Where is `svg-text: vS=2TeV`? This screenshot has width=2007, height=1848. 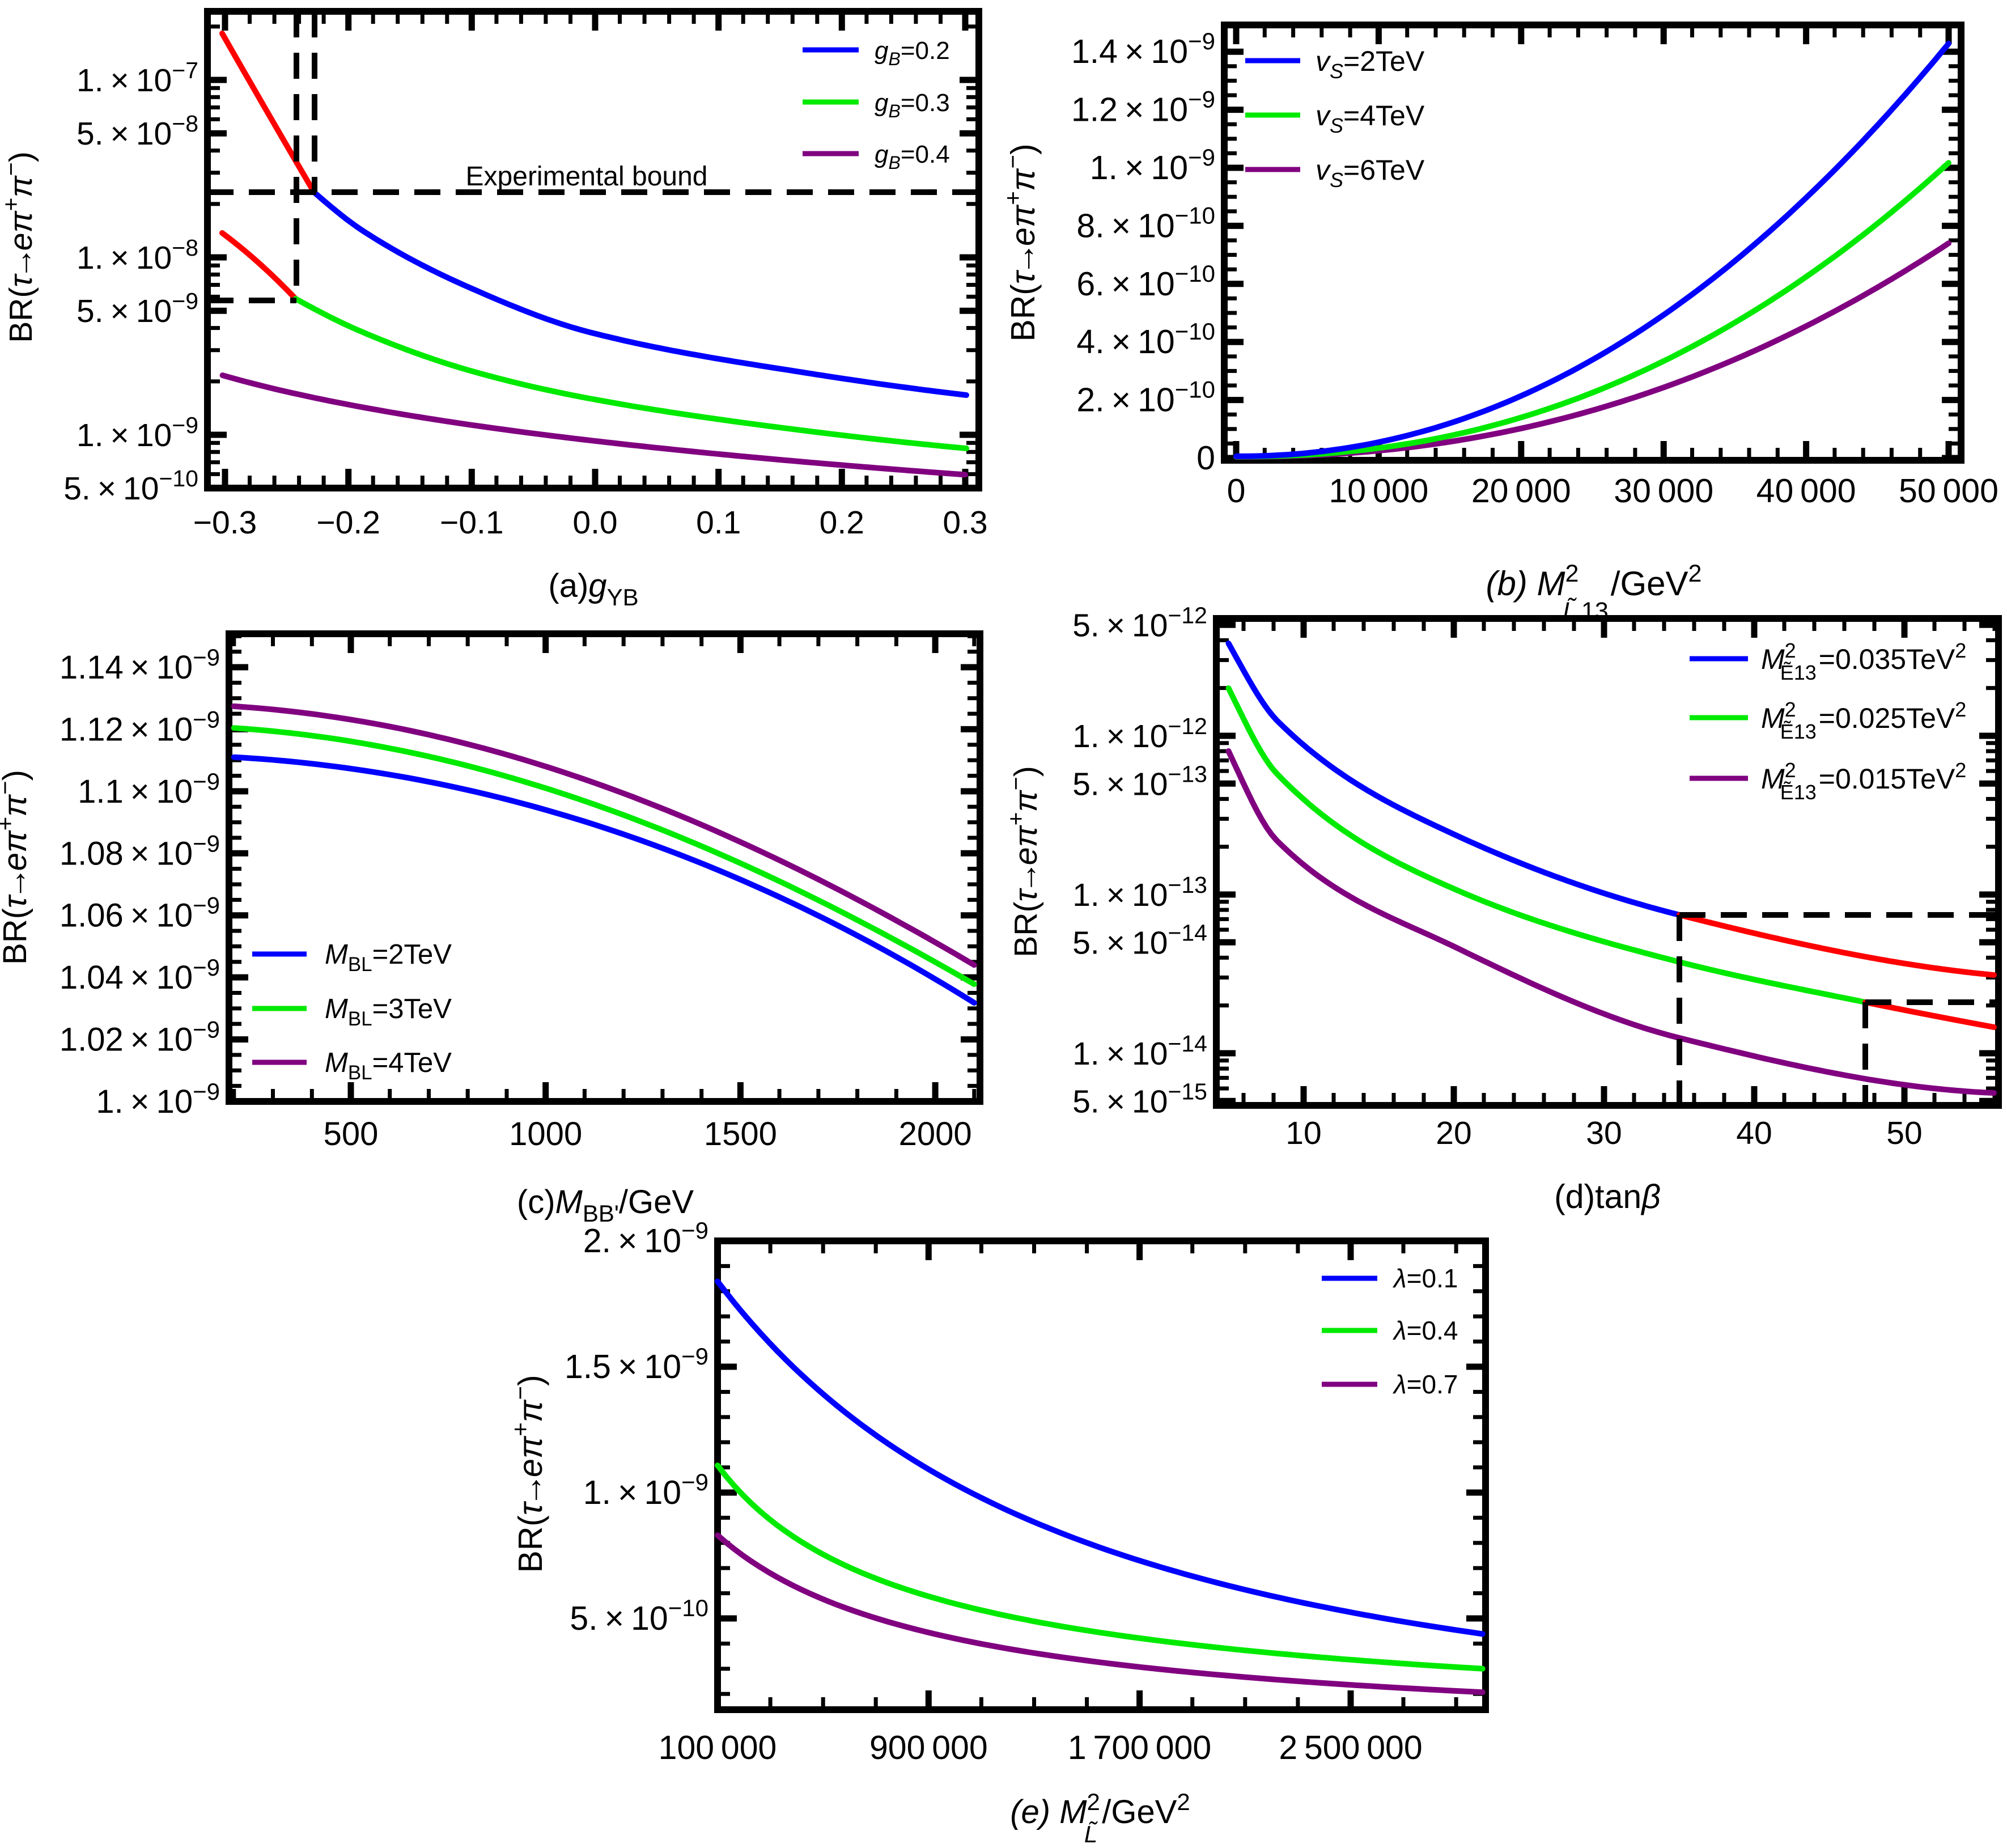
svg-text: vS=2TeV is located at coordinates (1370, 64).